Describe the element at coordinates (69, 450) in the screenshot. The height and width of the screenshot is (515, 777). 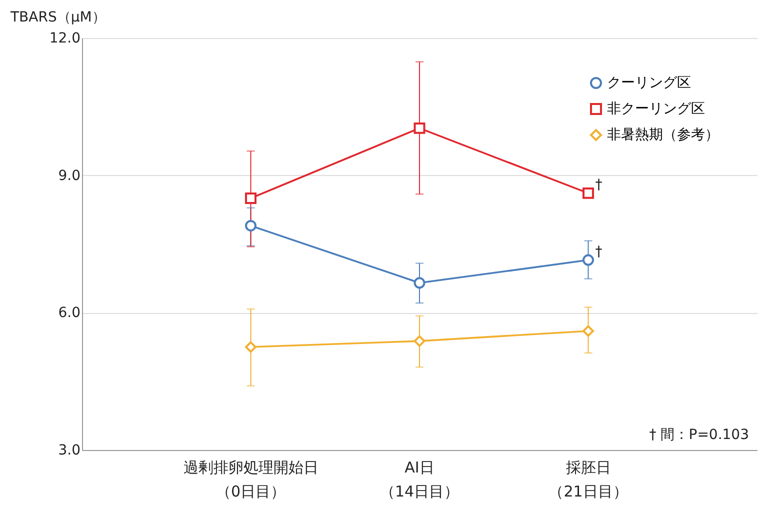
I see `y-tick-label: 3.0` at that location.